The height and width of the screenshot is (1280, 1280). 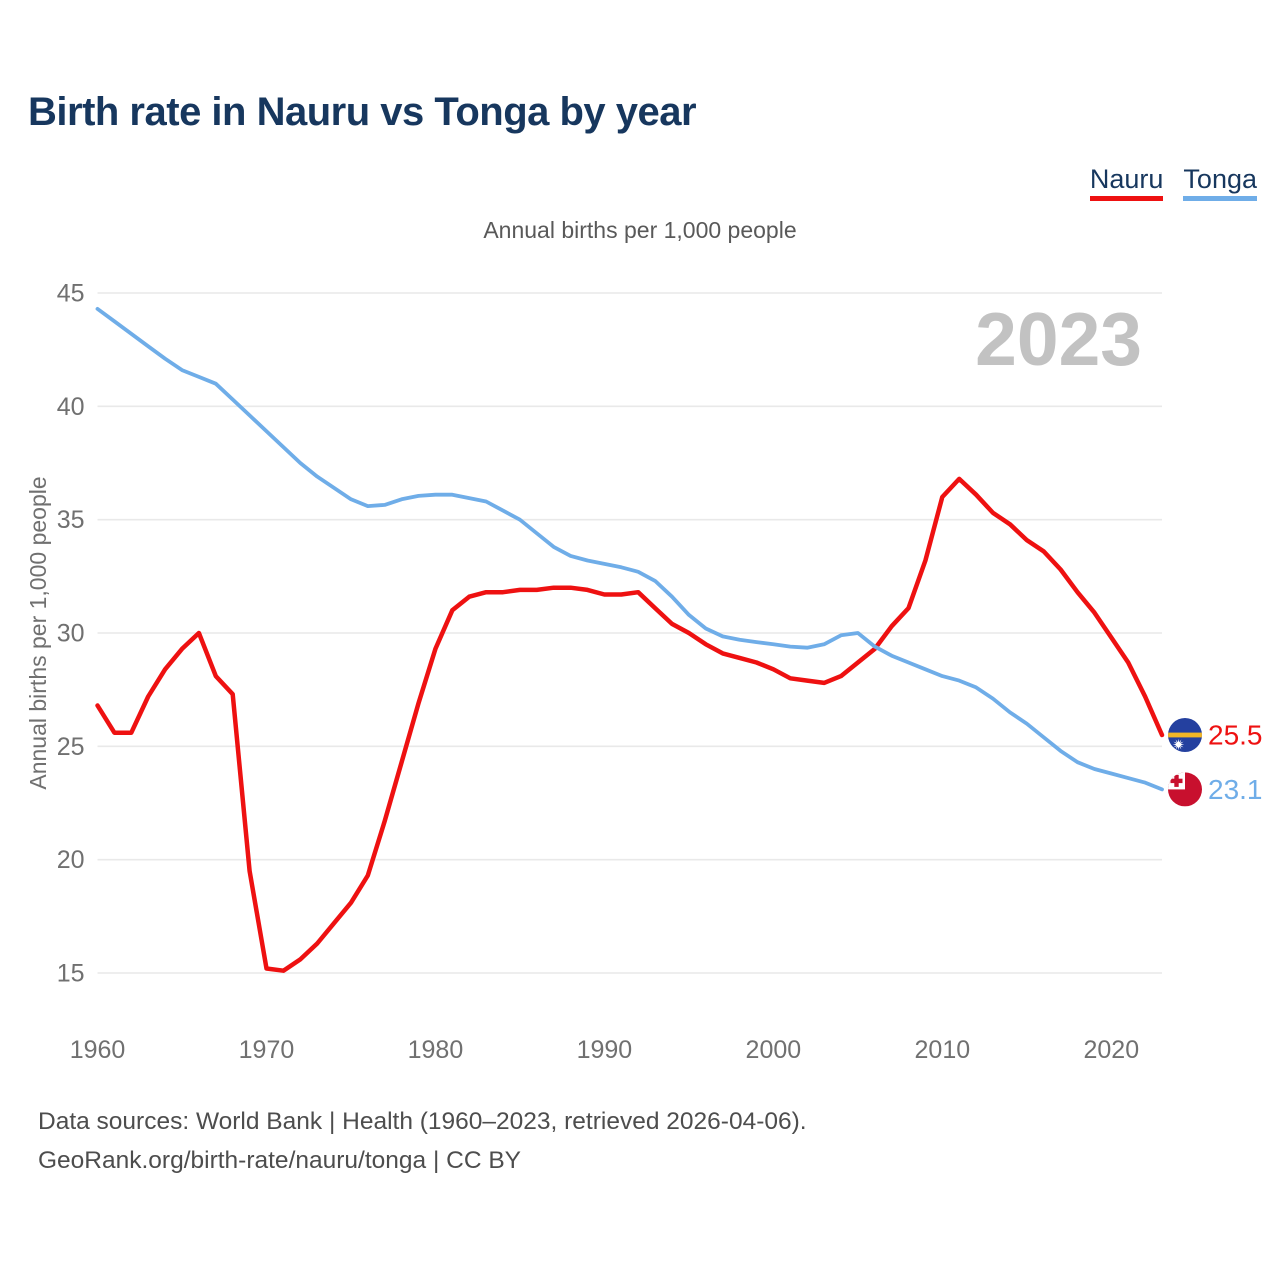 What do you see at coordinates (1220, 198) in the screenshot?
I see `tonga-legend-underline` at bounding box center [1220, 198].